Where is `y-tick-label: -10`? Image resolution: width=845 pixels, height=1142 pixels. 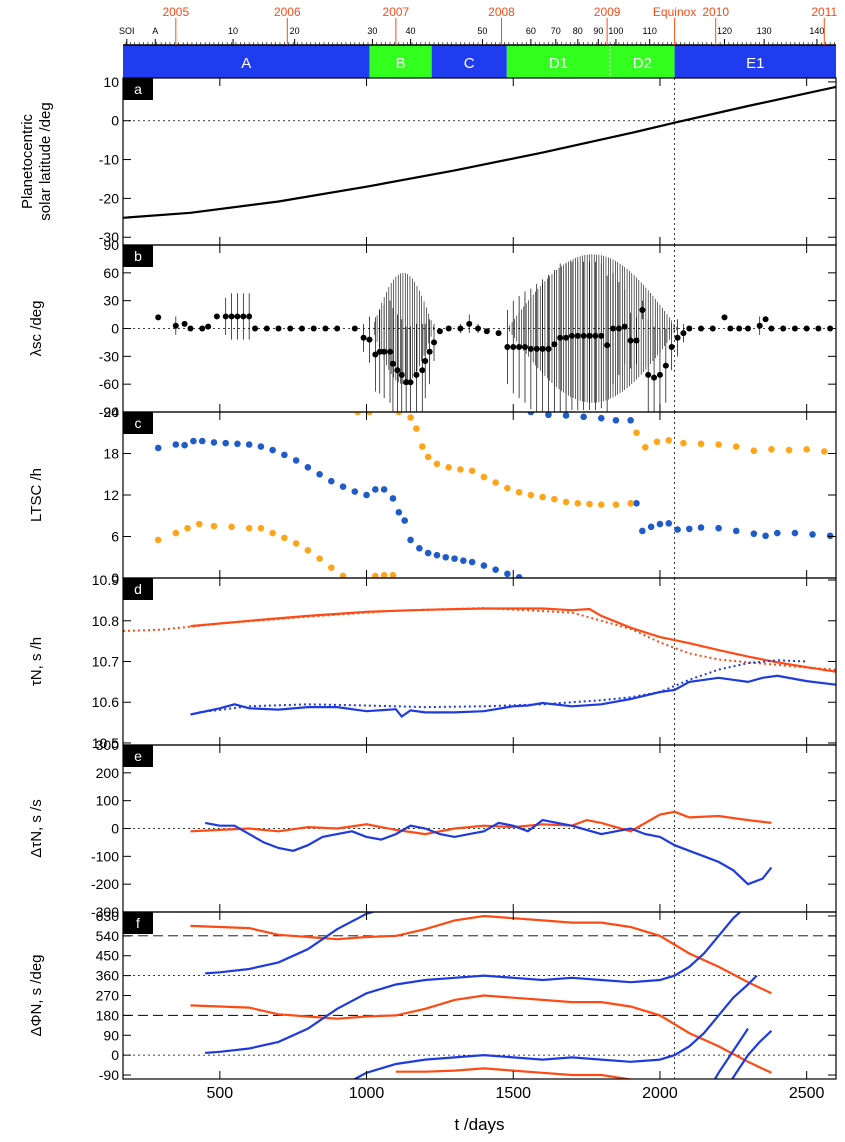 y-tick-label: -10 is located at coordinates (109, 160).